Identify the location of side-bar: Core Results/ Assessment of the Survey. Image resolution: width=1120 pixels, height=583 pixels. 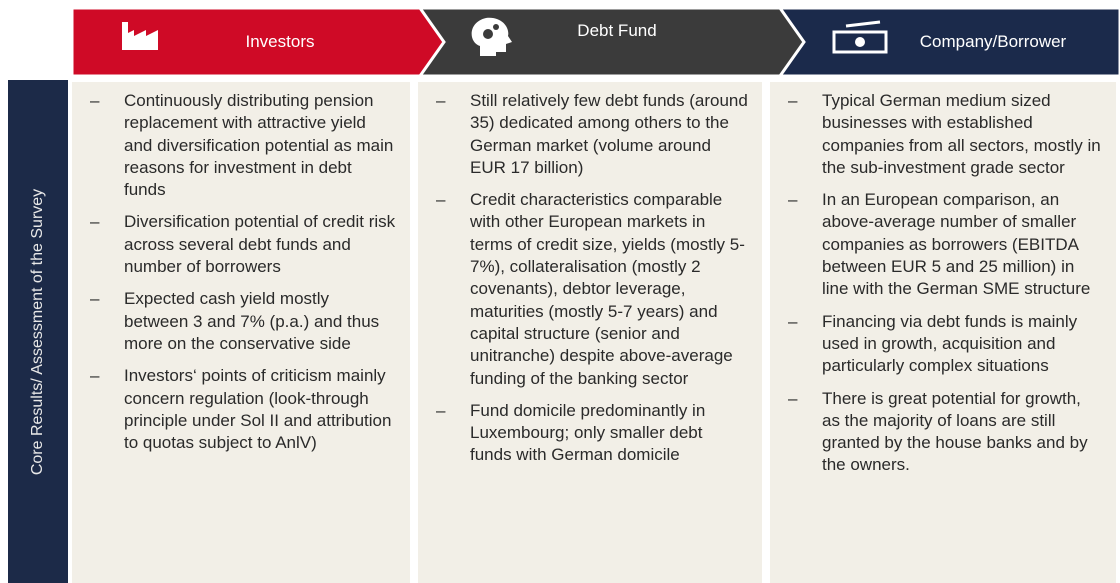
(38, 331).